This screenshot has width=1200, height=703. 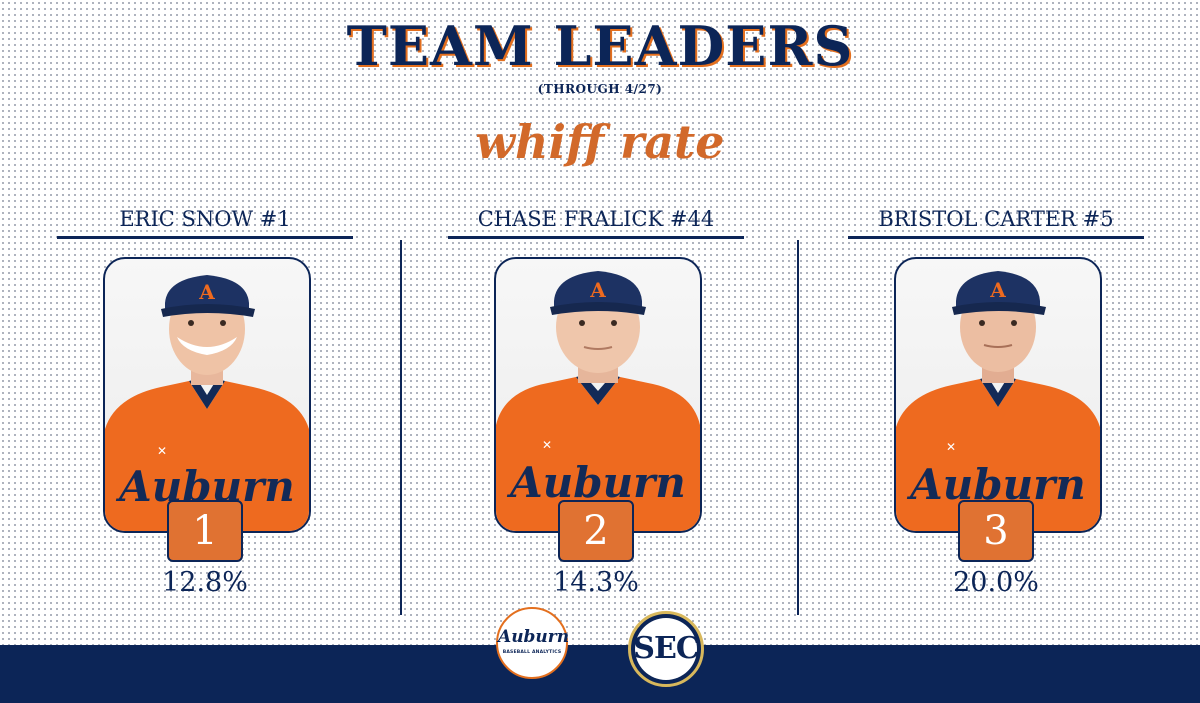 I want to click on date-subtitle: (THROUGH 4/27), so click(x=600, y=89).